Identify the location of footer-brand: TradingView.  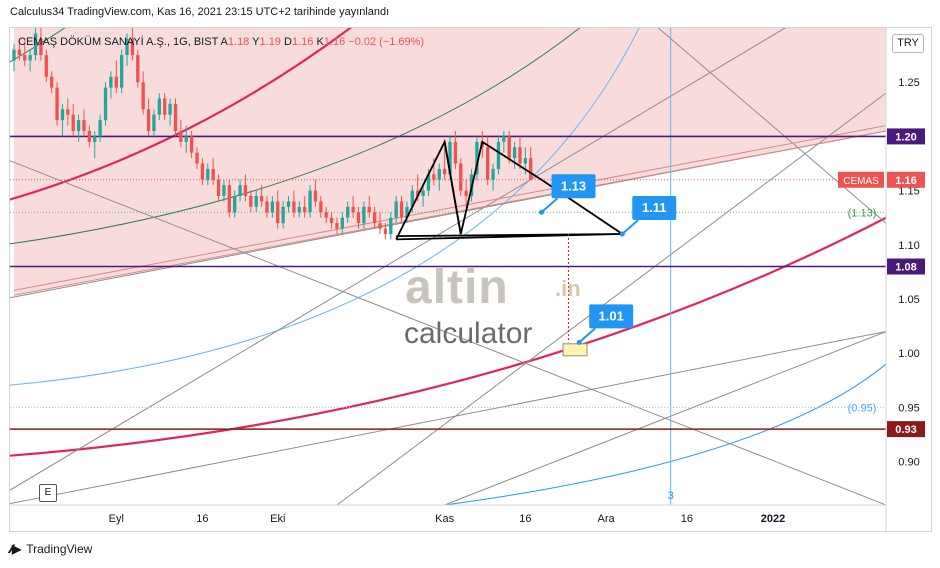
(59, 549).